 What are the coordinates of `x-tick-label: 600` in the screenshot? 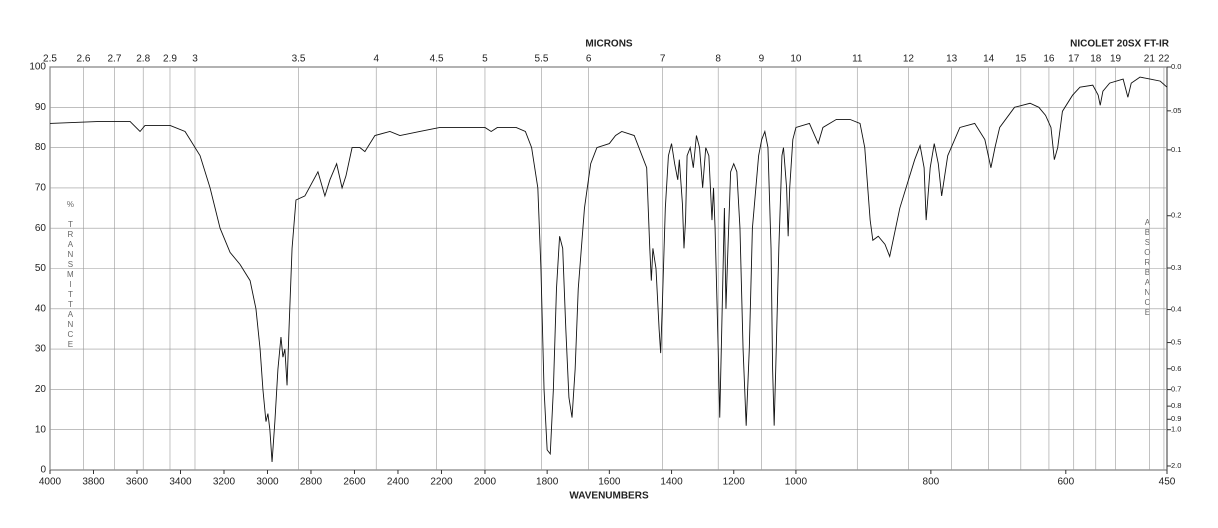 It's located at (1065, 482).